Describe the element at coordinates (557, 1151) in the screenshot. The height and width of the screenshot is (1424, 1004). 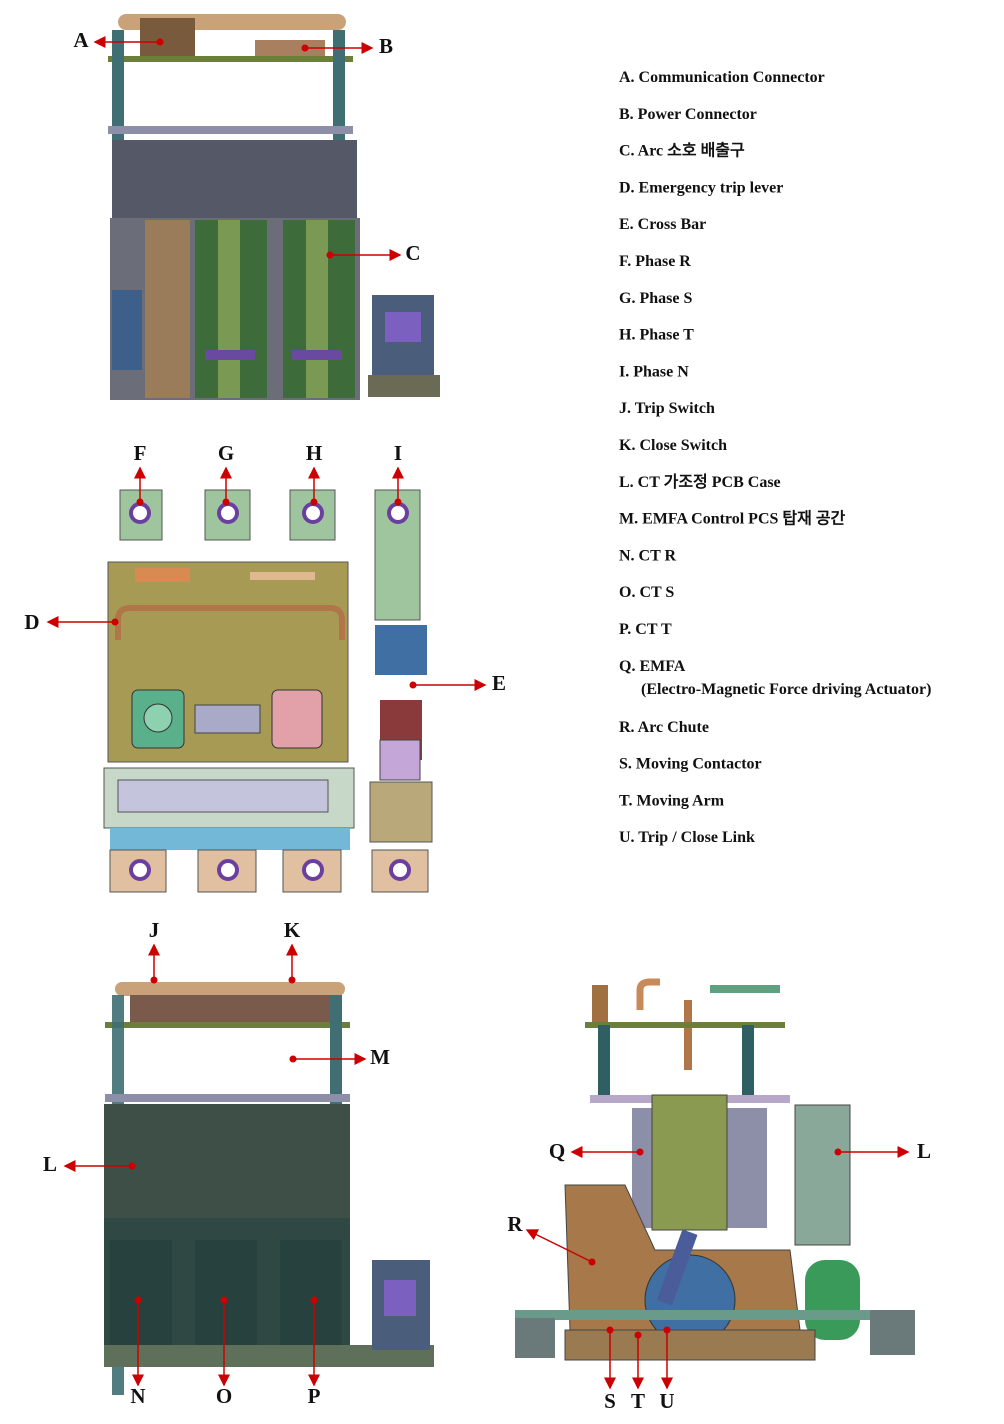
I see `callout-label: Q` at that location.